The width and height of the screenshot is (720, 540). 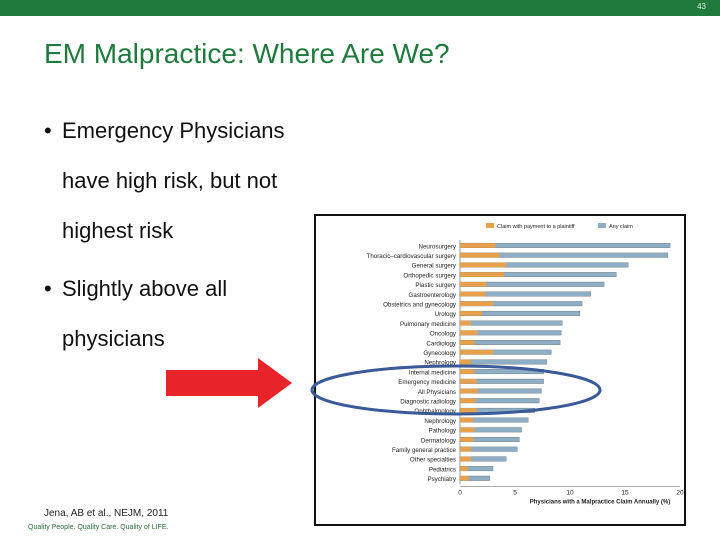 What do you see at coordinates (570, 493) in the screenshot?
I see `x-tick-label: 10` at bounding box center [570, 493].